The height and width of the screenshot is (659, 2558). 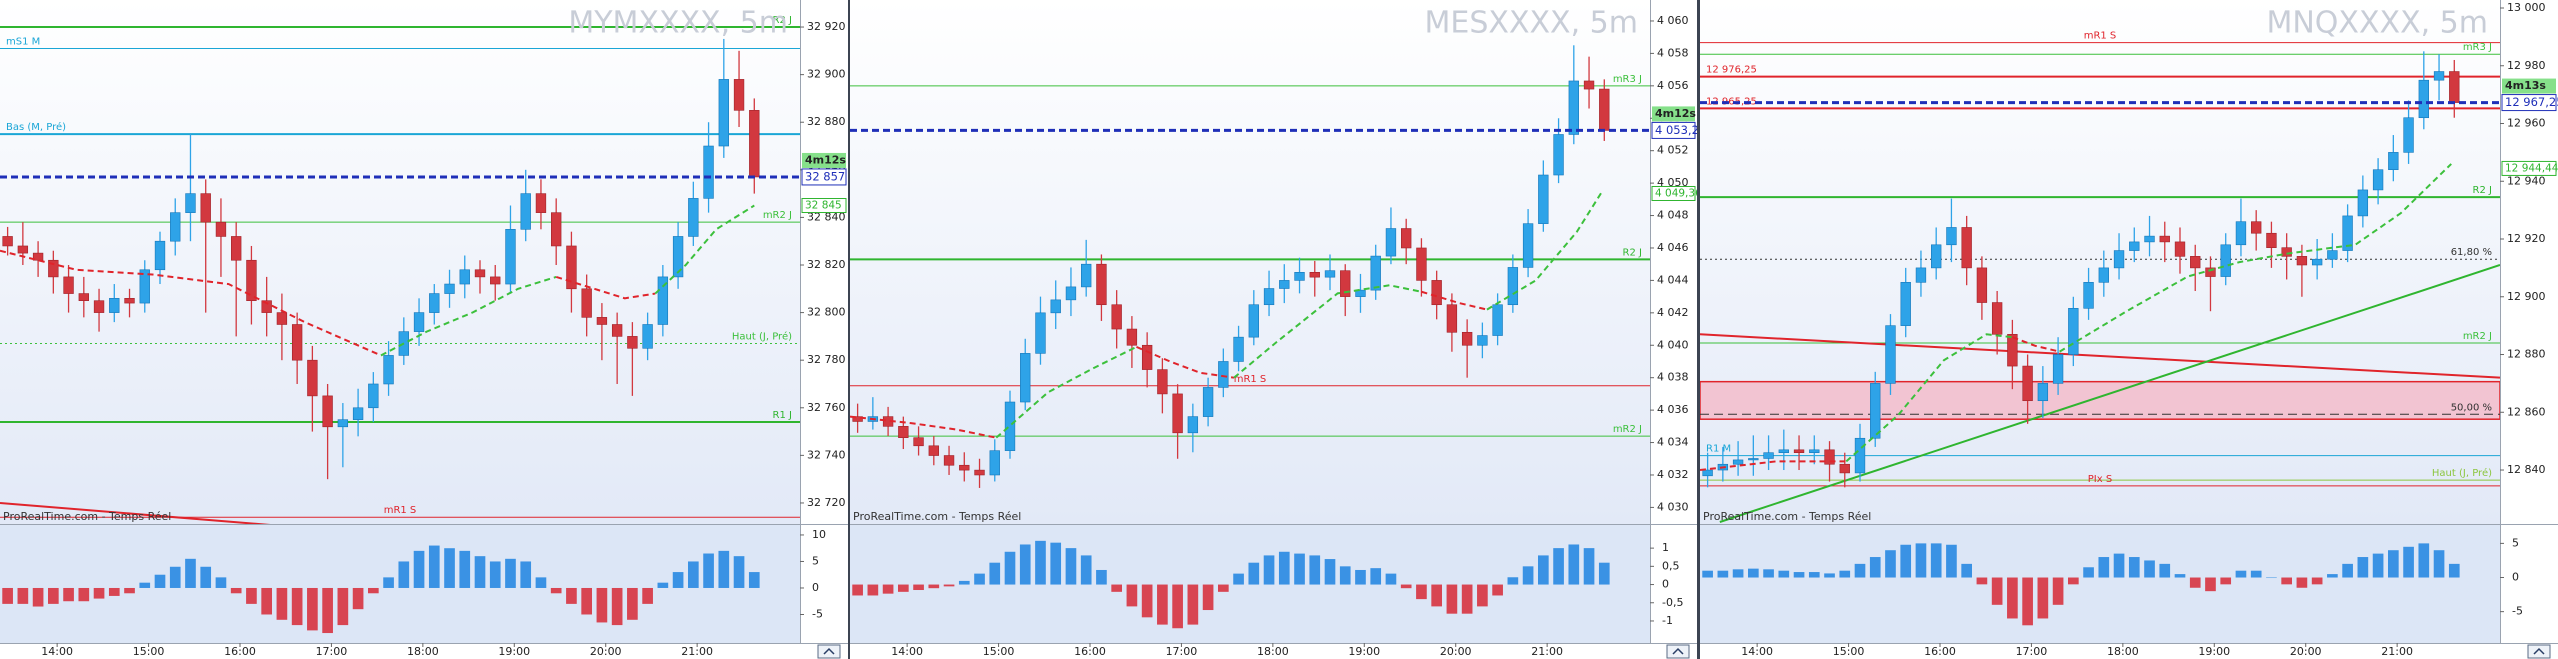 What do you see at coordinates (2526, 469) in the screenshot?
I see `y-tick-label: 12 840` at bounding box center [2526, 469].